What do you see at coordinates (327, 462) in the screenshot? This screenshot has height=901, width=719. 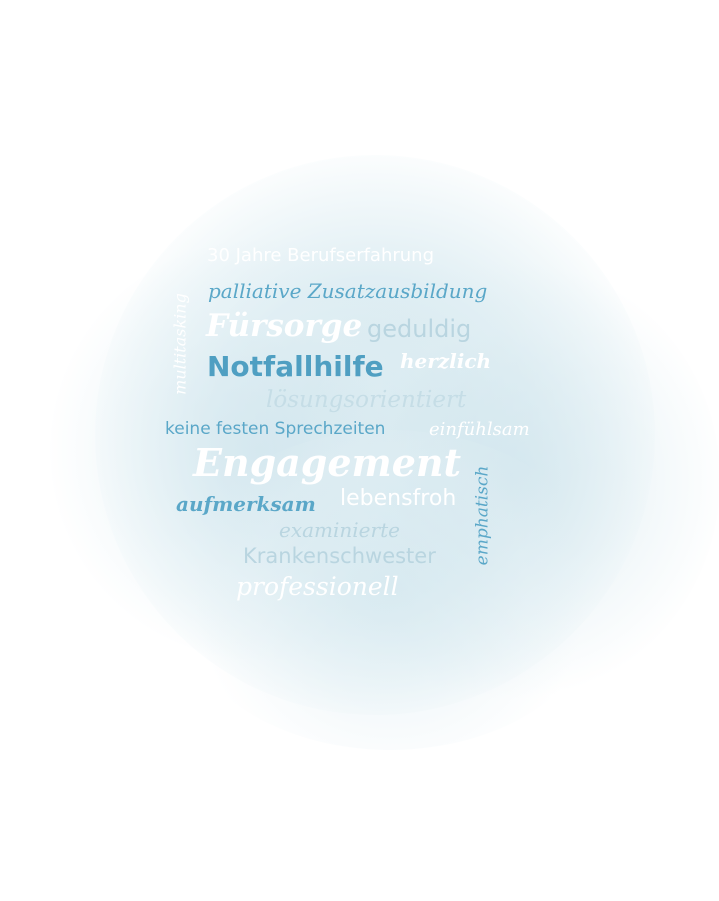 I see `word-engagement: Engagement` at bounding box center [327, 462].